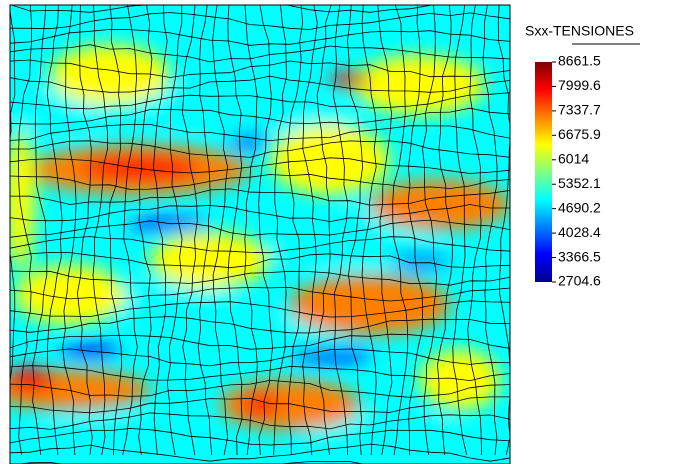  I want to click on colorbar, so click(543, 172).